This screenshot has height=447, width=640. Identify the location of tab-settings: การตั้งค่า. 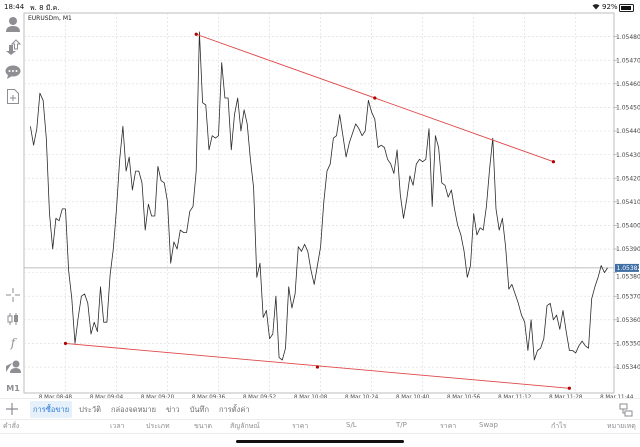
(234, 409).